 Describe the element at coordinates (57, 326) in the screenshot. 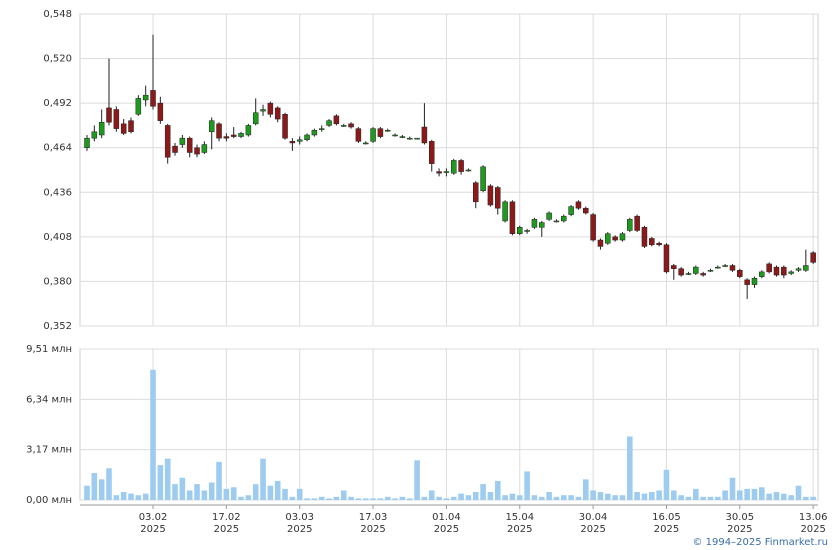

I see `y-tick-label: 0,352` at that location.